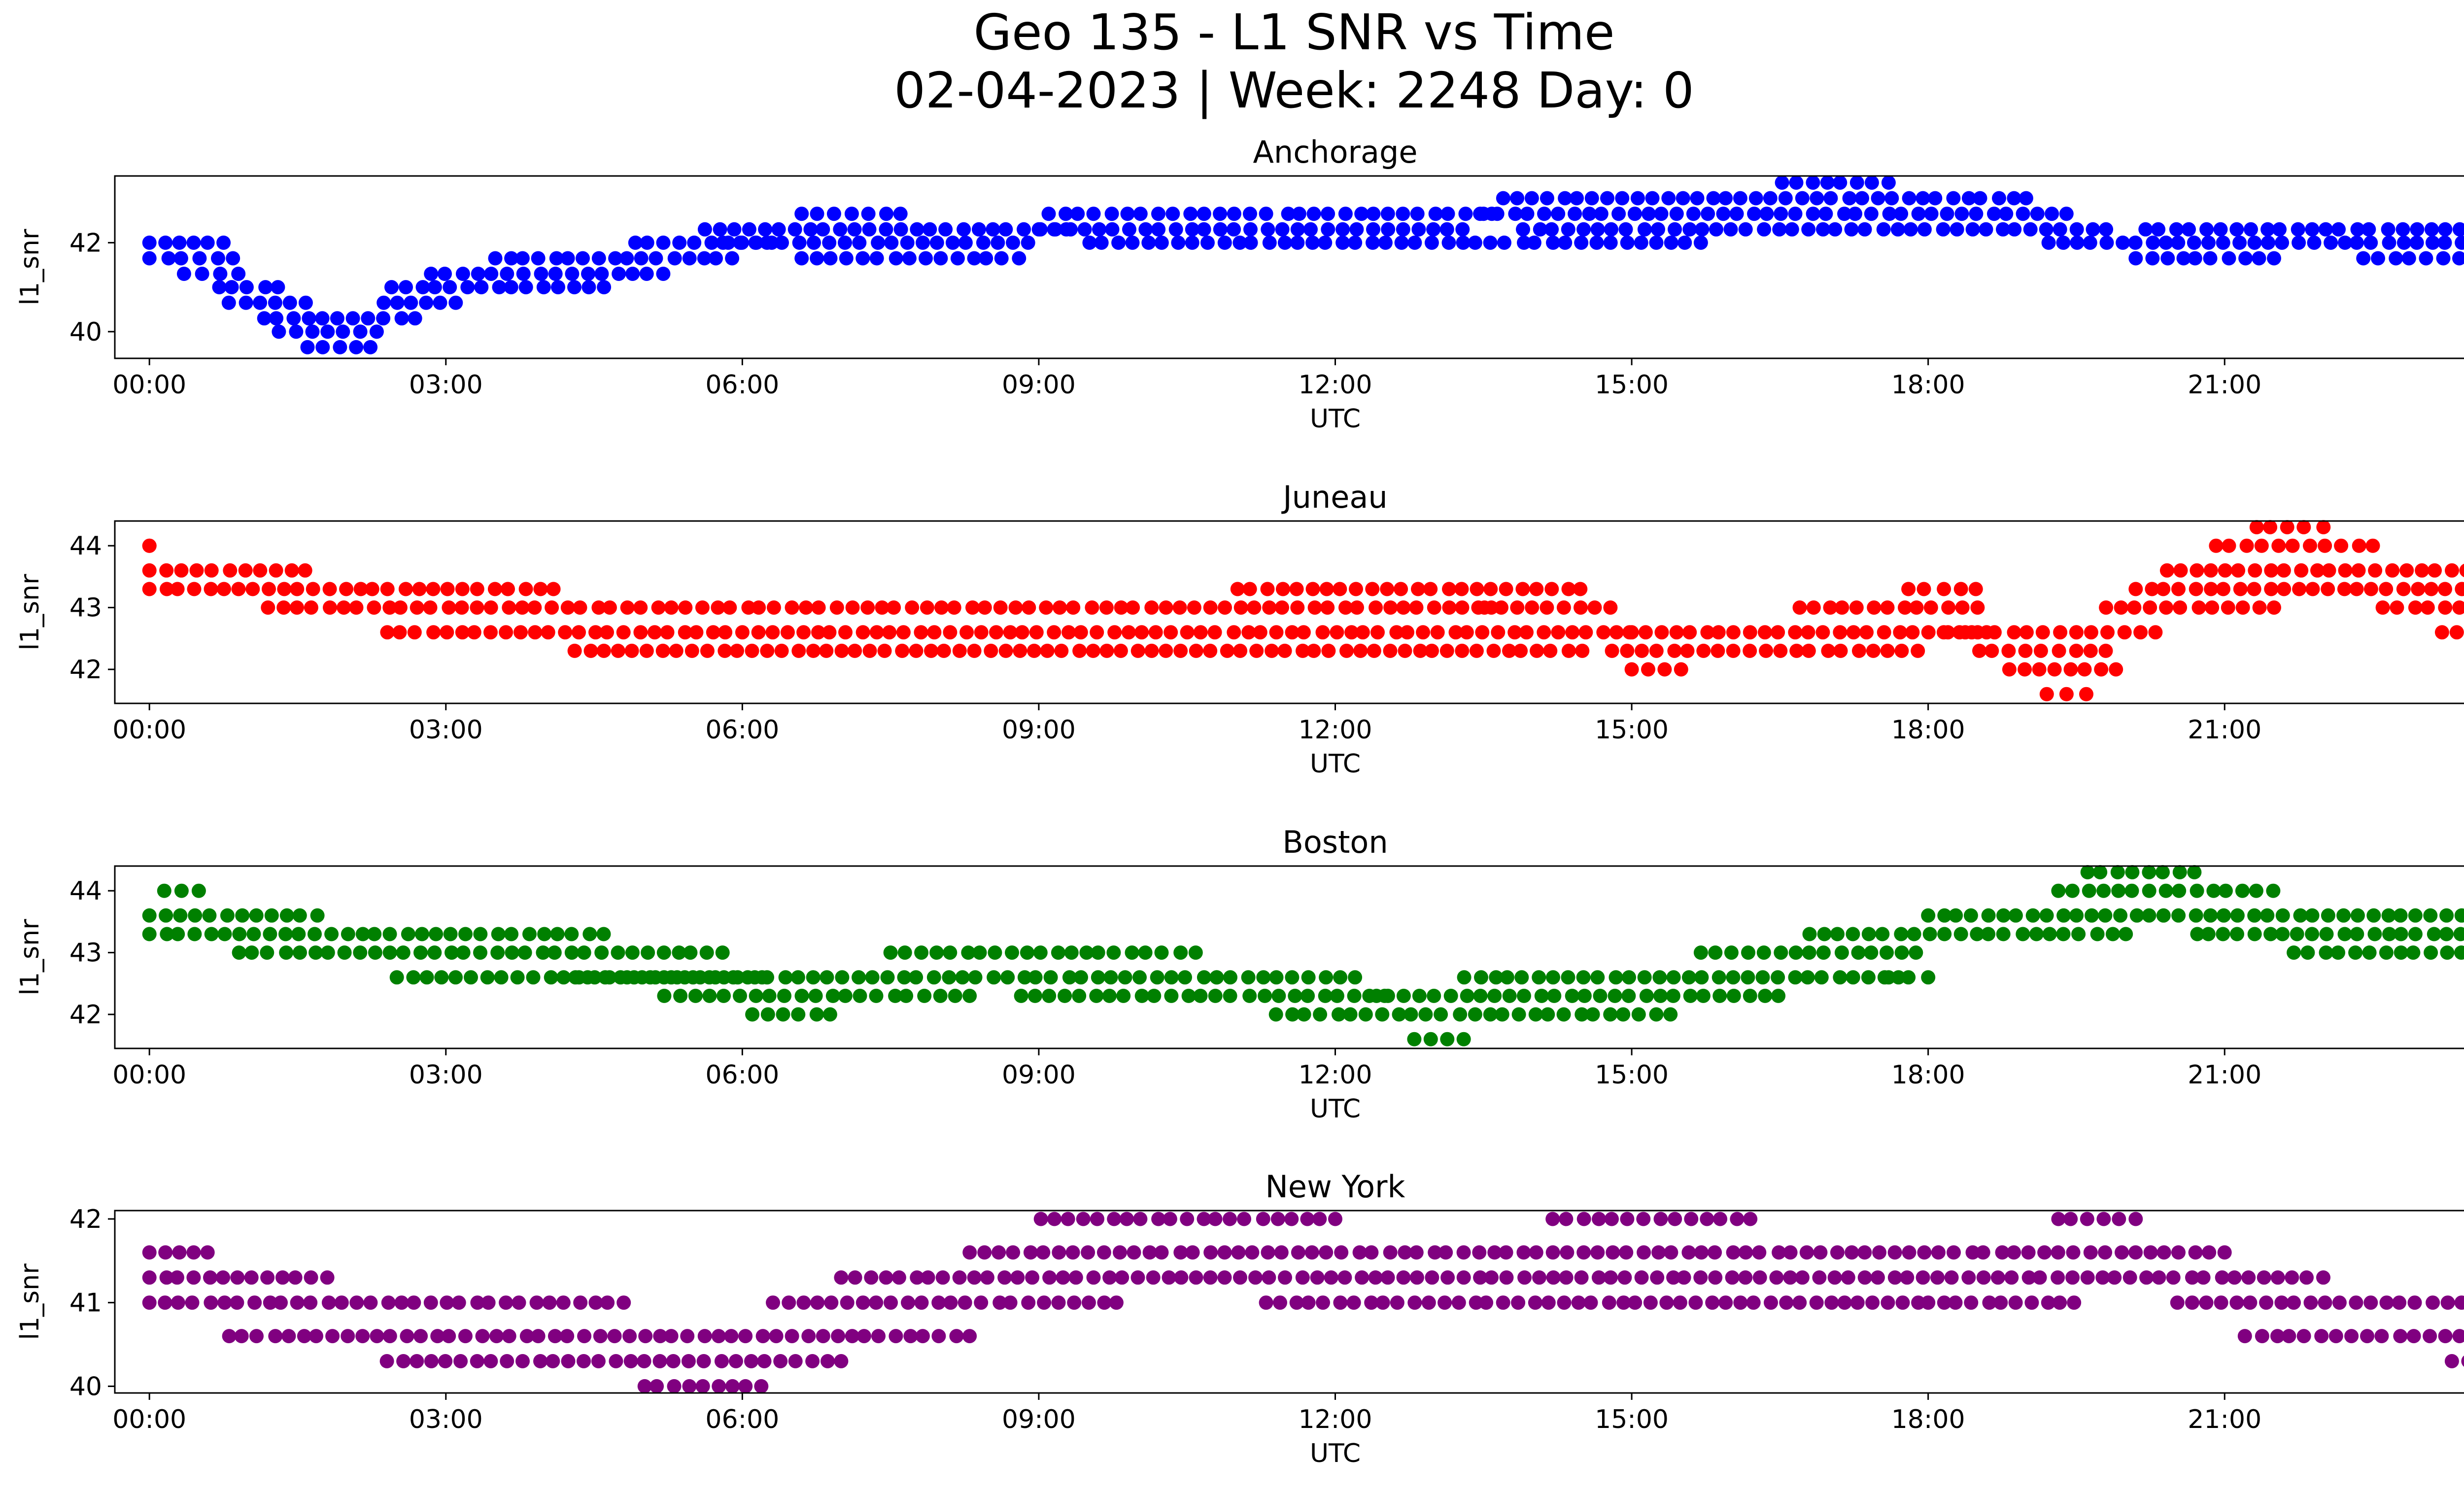 The width and height of the screenshot is (2464, 1495). I want to click on y-tick-label: 42, so click(85, 1219).